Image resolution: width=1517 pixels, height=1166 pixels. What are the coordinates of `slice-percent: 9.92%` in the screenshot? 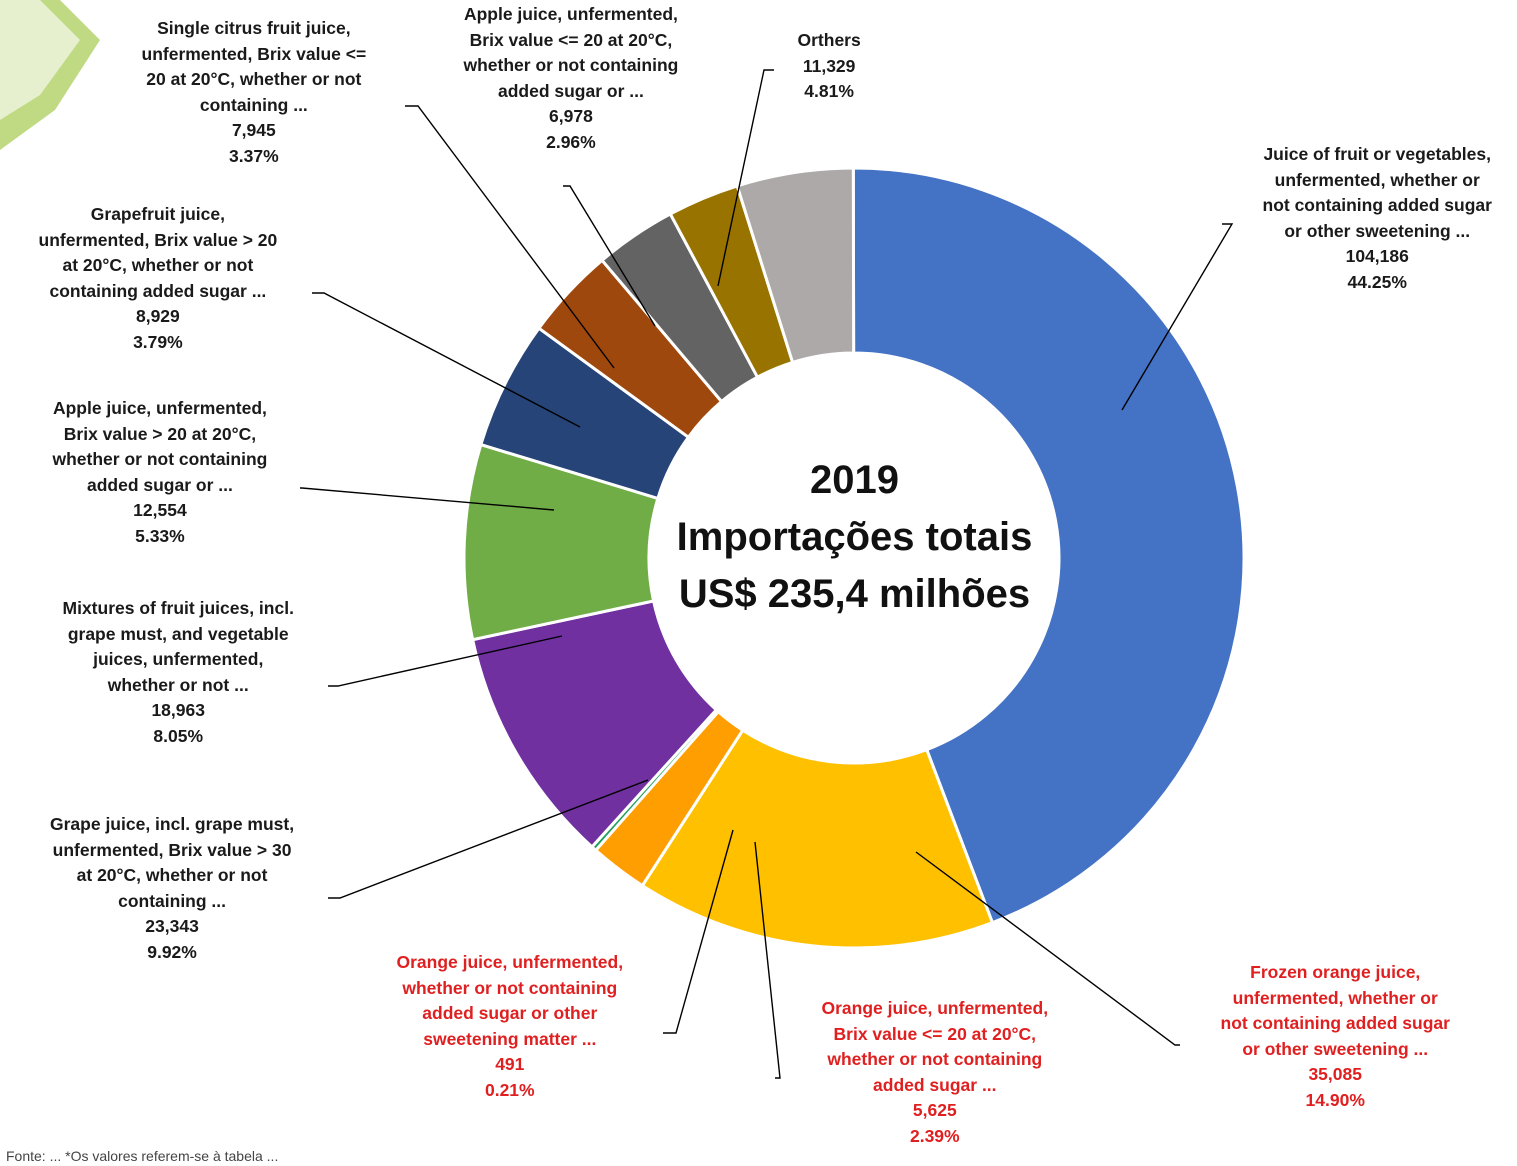 It's located at (172, 951).